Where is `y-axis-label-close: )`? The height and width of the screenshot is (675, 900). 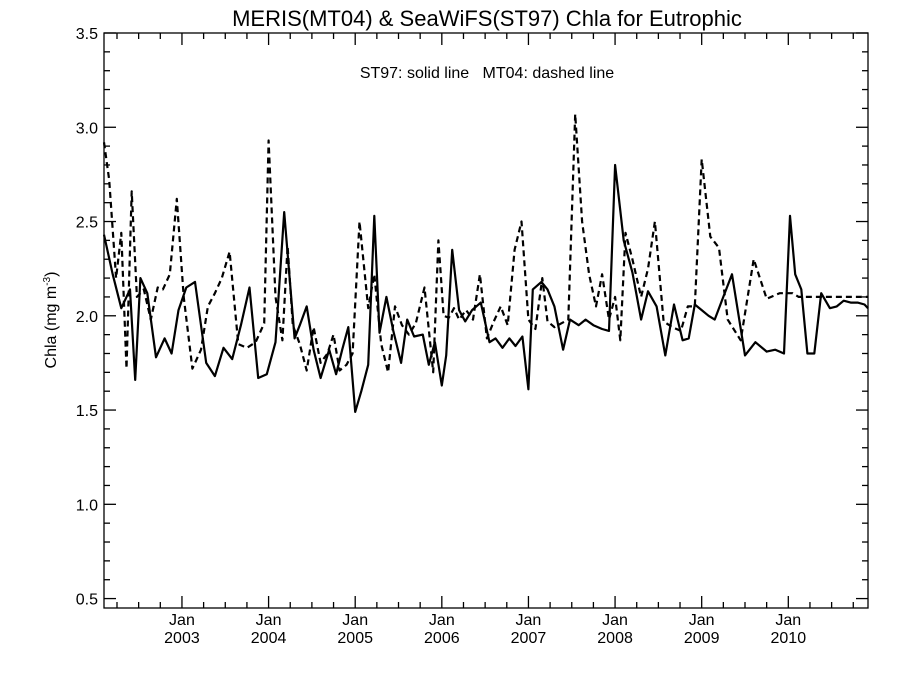 y-axis-label-close: ) is located at coordinates (51, 274).